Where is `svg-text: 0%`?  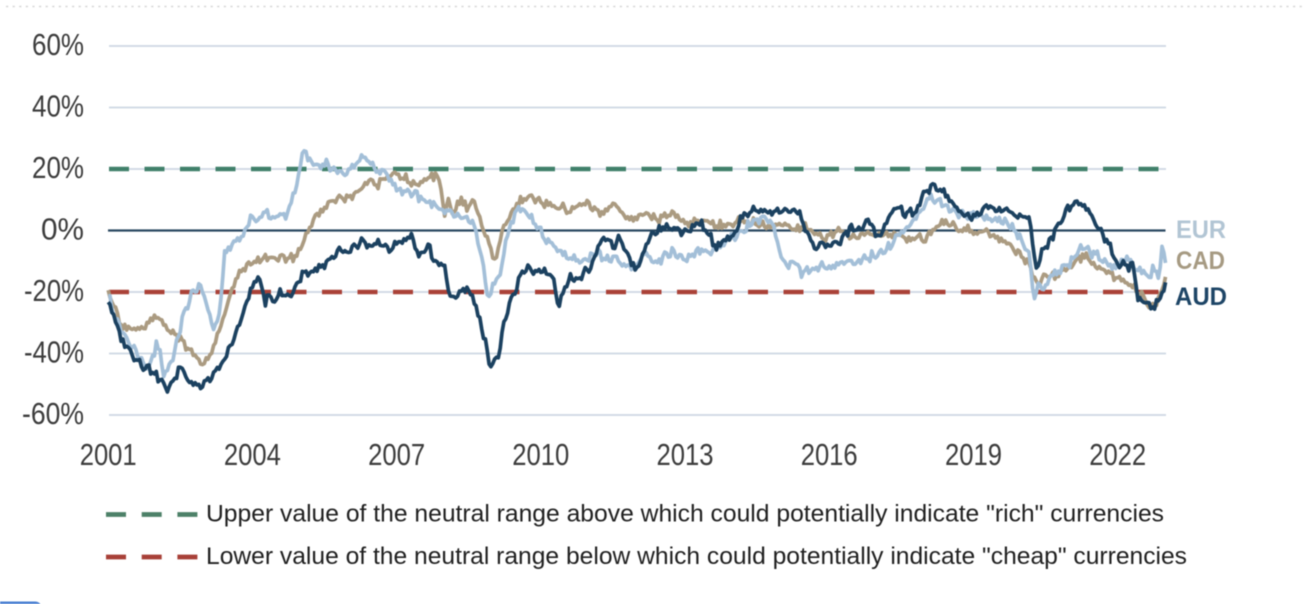
svg-text: 0% is located at coordinates (62, 228).